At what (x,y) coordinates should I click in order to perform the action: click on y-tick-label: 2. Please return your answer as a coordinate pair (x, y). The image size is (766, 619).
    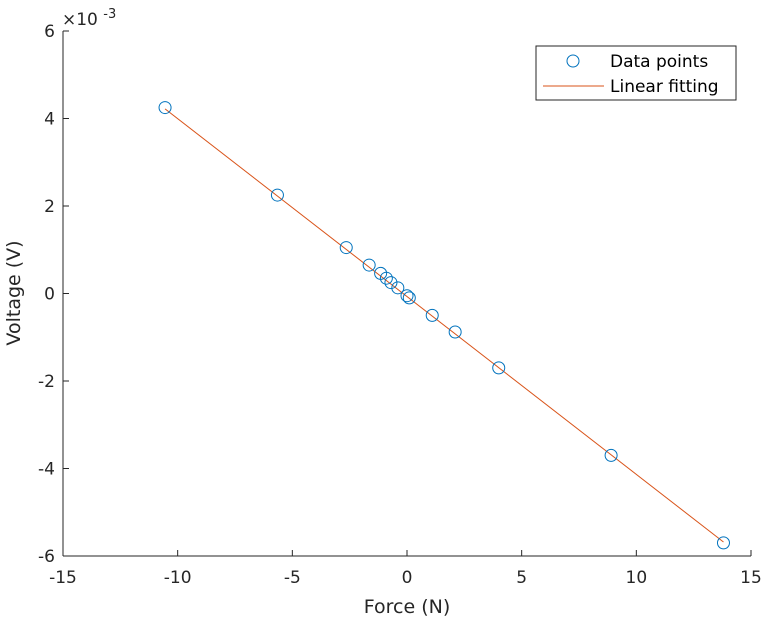
    Looking at the image, I should click on (49, 207).